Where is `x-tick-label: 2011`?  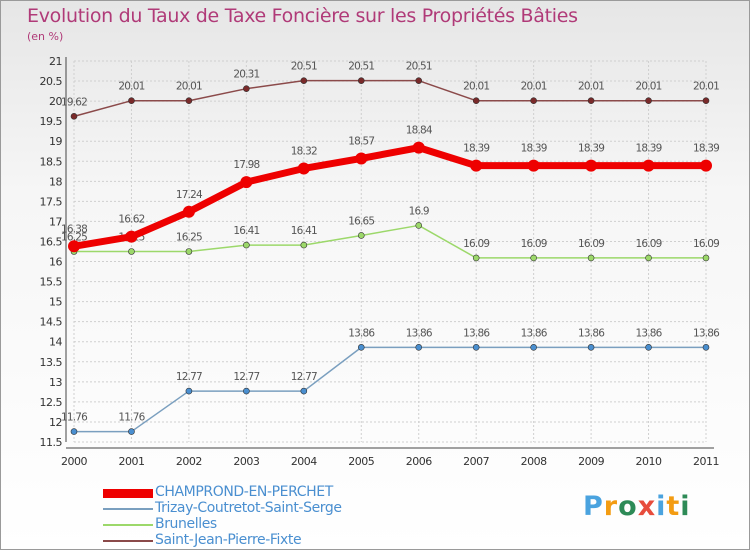 x-tick-label: 2011 is located at coordinates (706, 461).